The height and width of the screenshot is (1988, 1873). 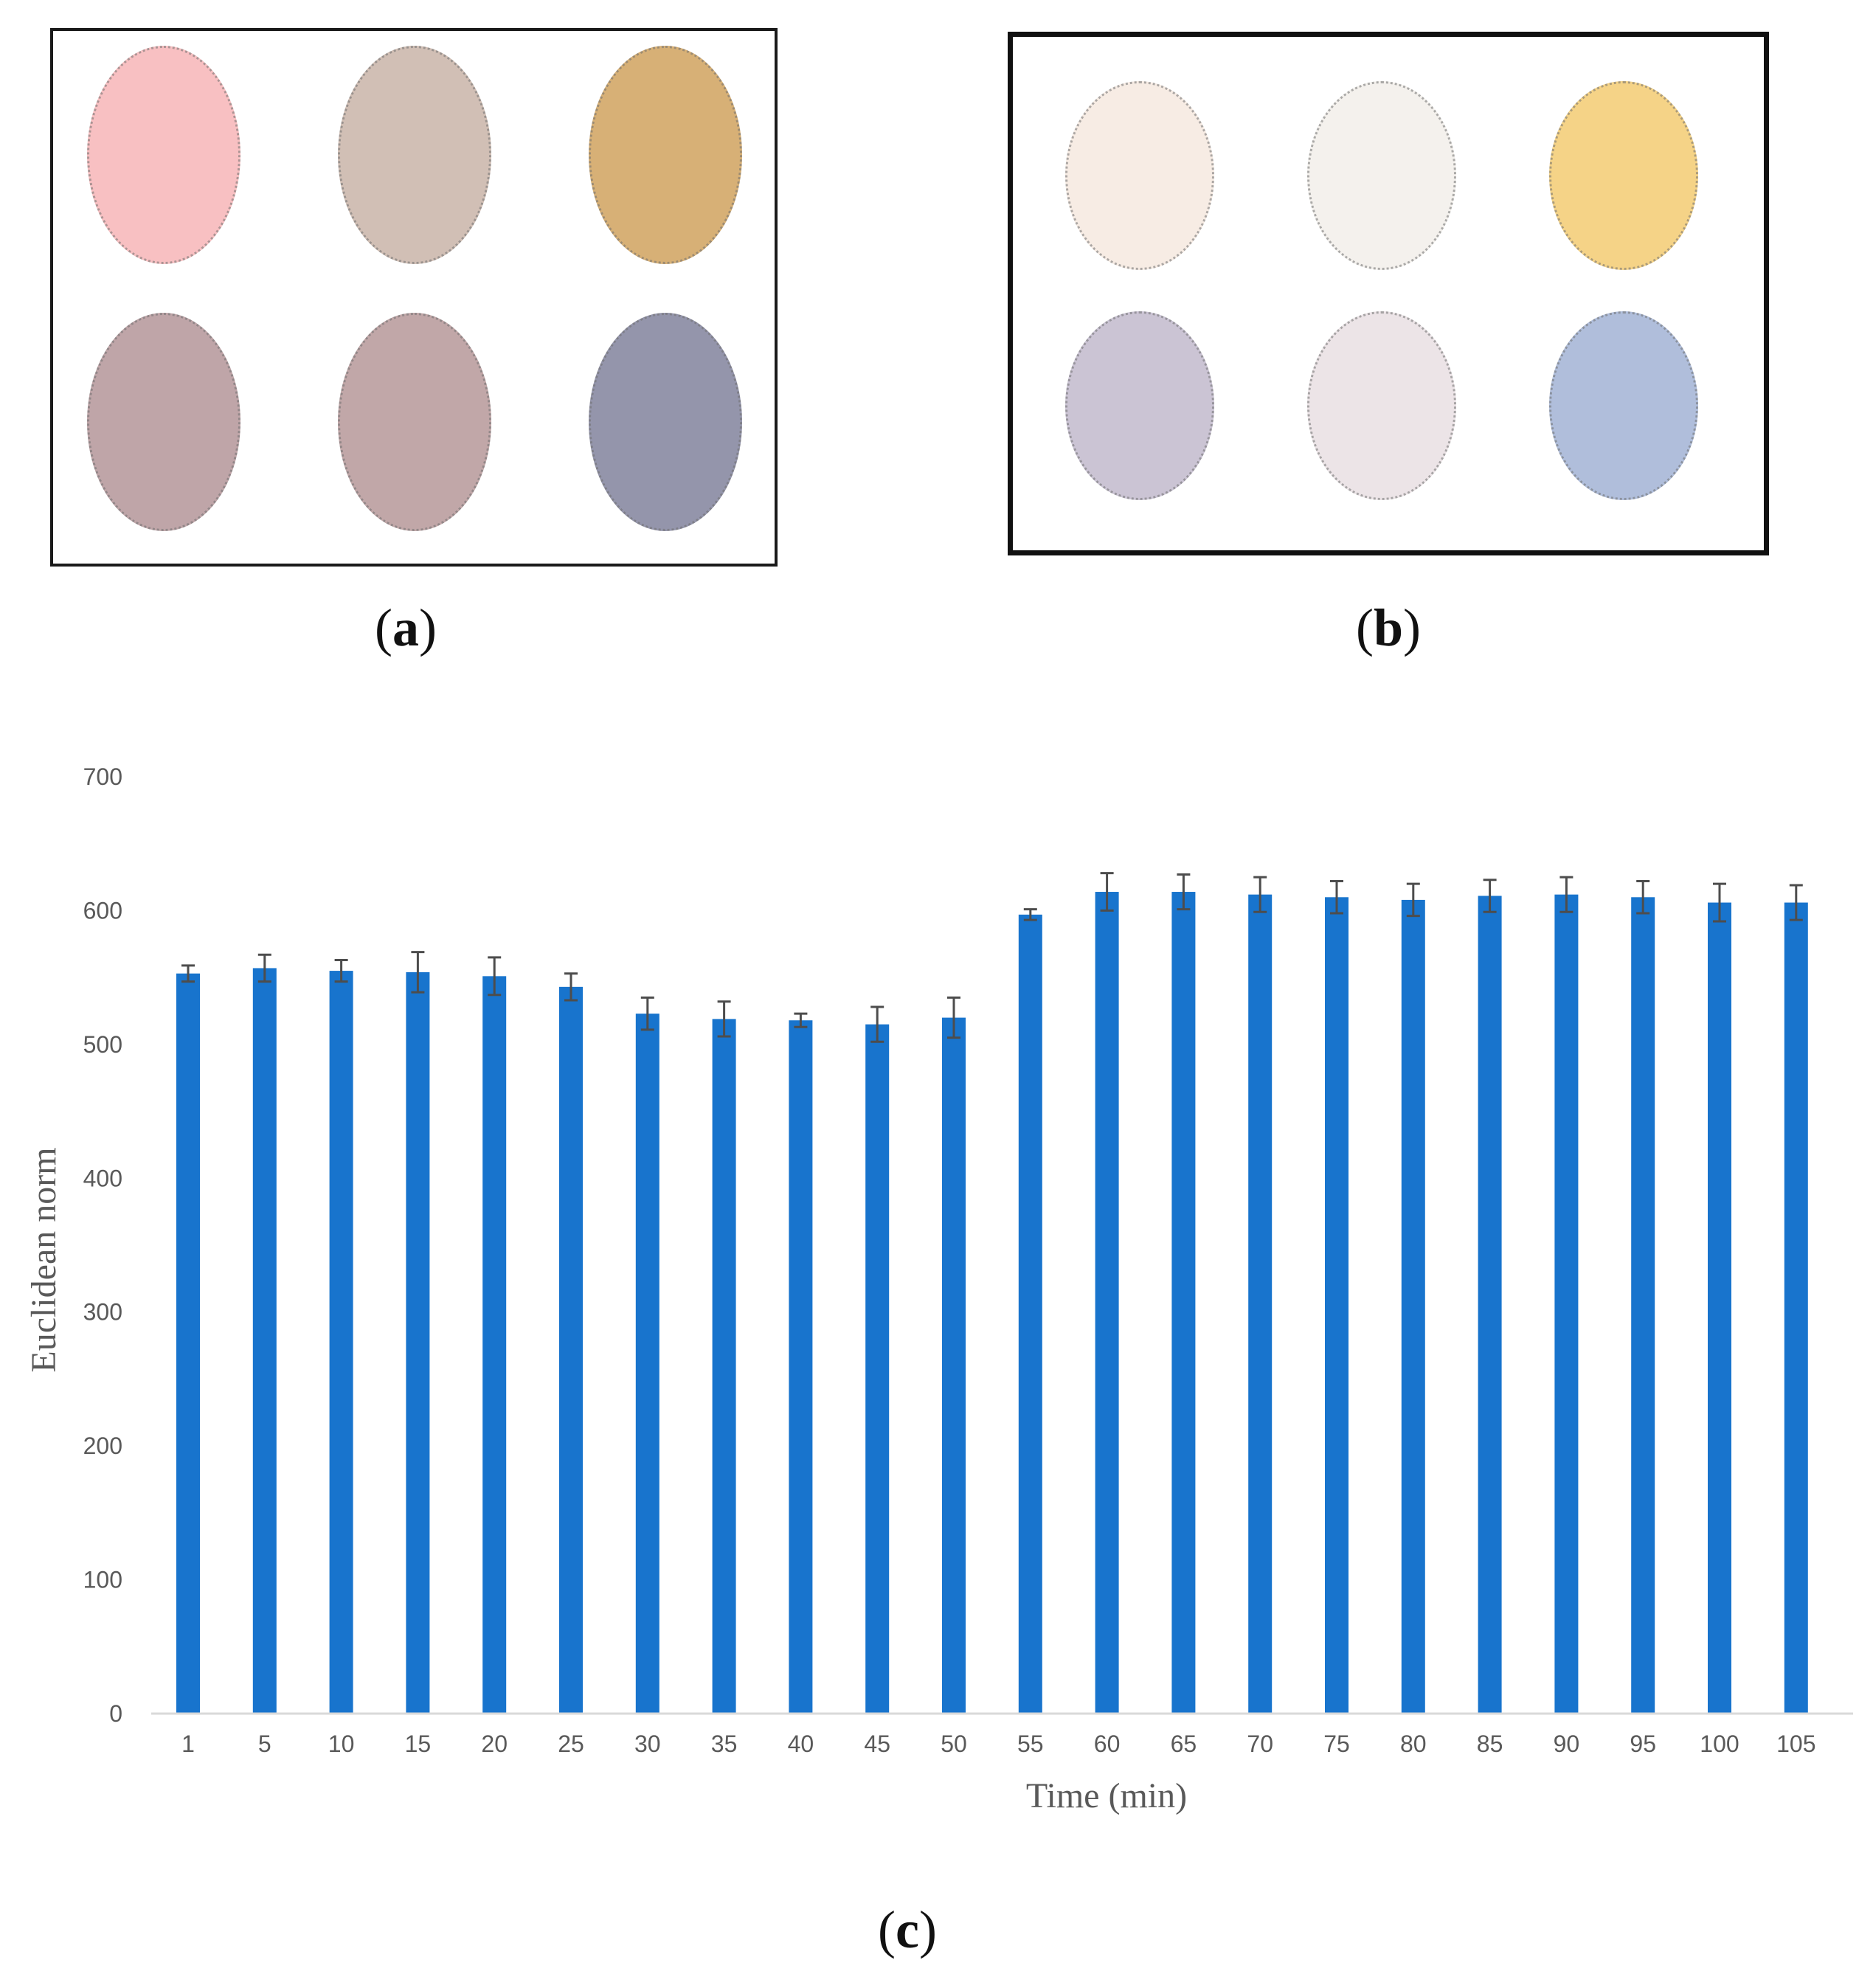 What do you see at coordinates (102, 1044) in the screenshot?
I see `y-tick-label: 500` at bounding box center [102, 1044].